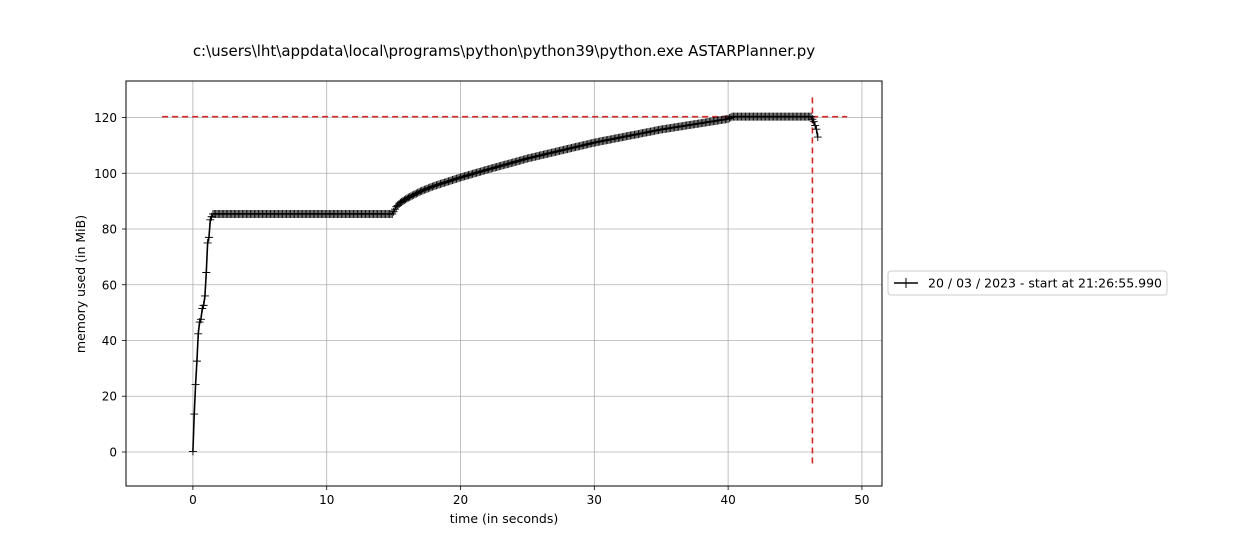 This screenshot has width=1260, height=540. What do you see at coordinates (109, 230) in the screenshot?
I see `y-tick-label: 80` at bounding box center [109, 230].